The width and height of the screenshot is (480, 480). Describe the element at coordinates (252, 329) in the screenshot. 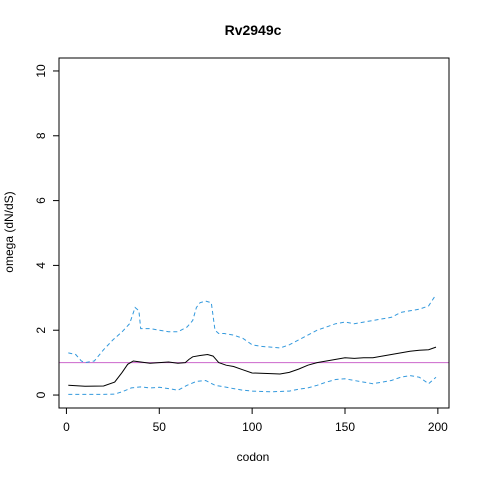

I see `upper-bound-line` at that location.